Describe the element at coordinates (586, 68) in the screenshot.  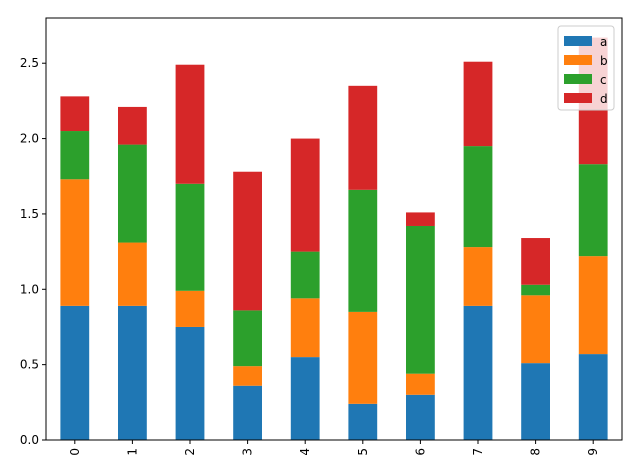
I see `legend-box` at that location.